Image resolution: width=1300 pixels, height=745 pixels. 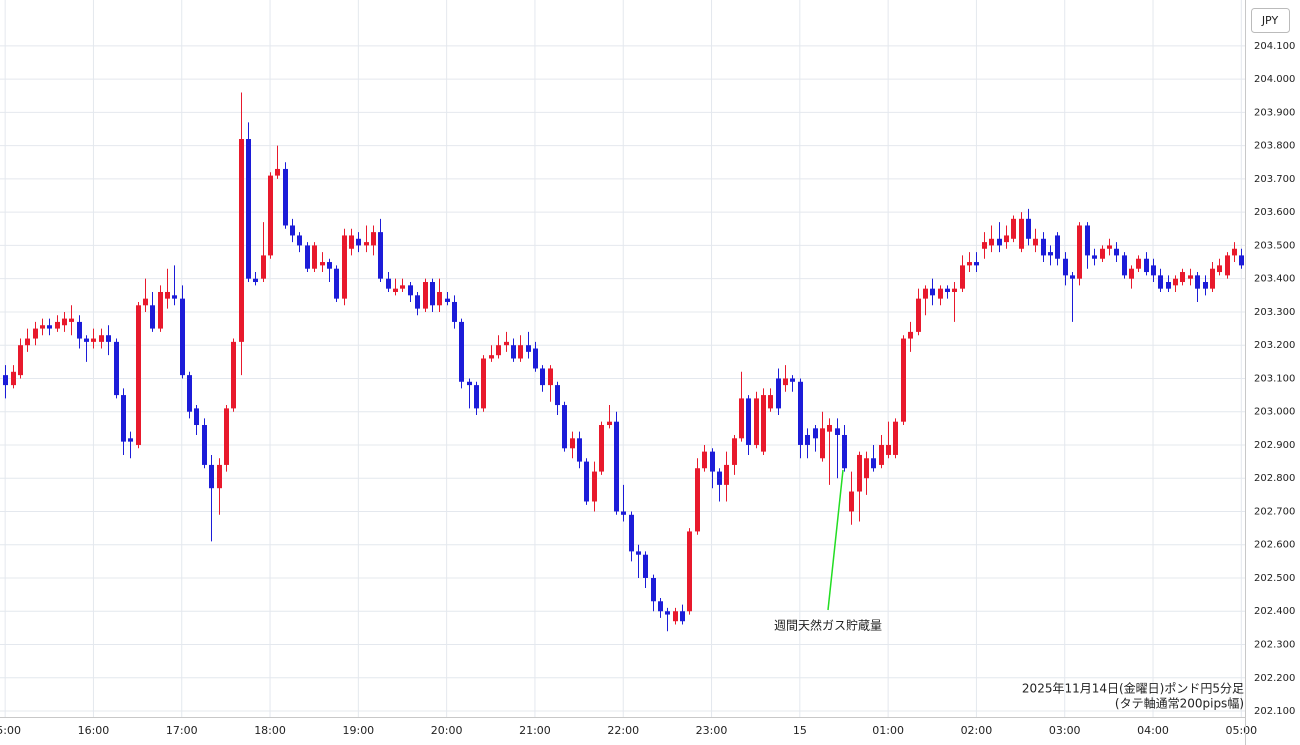 What do you see at coordinates (1274, 146) in the screenshot?
I see `y-tick-label: 203.800` at bounding box center [1274, 146].